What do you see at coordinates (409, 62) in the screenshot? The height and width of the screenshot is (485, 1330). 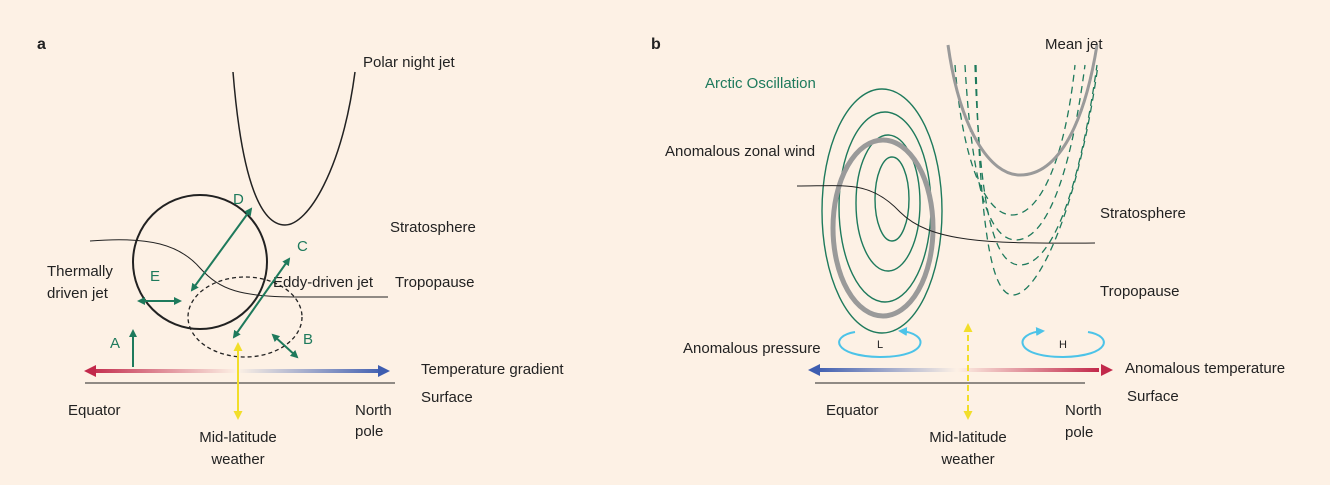 I see `text: Polar night jet` at bounding box center [409, 62].